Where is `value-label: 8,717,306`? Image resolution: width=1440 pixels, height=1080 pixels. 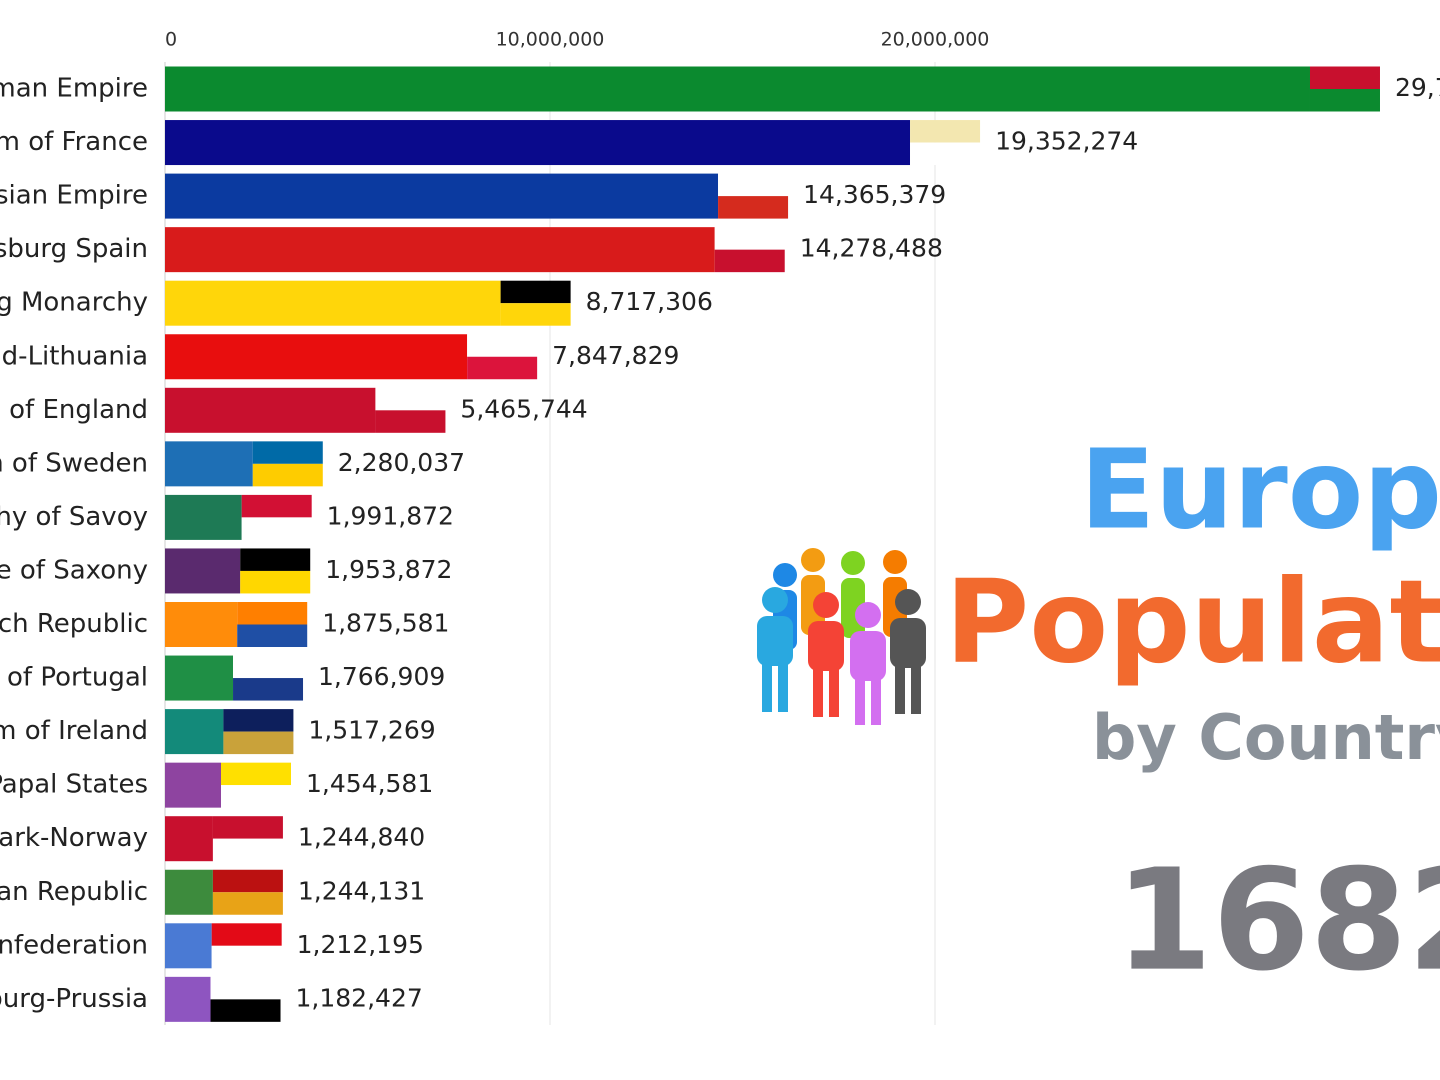
value-label: 8,717,306 is located at coordinates (649, 301).